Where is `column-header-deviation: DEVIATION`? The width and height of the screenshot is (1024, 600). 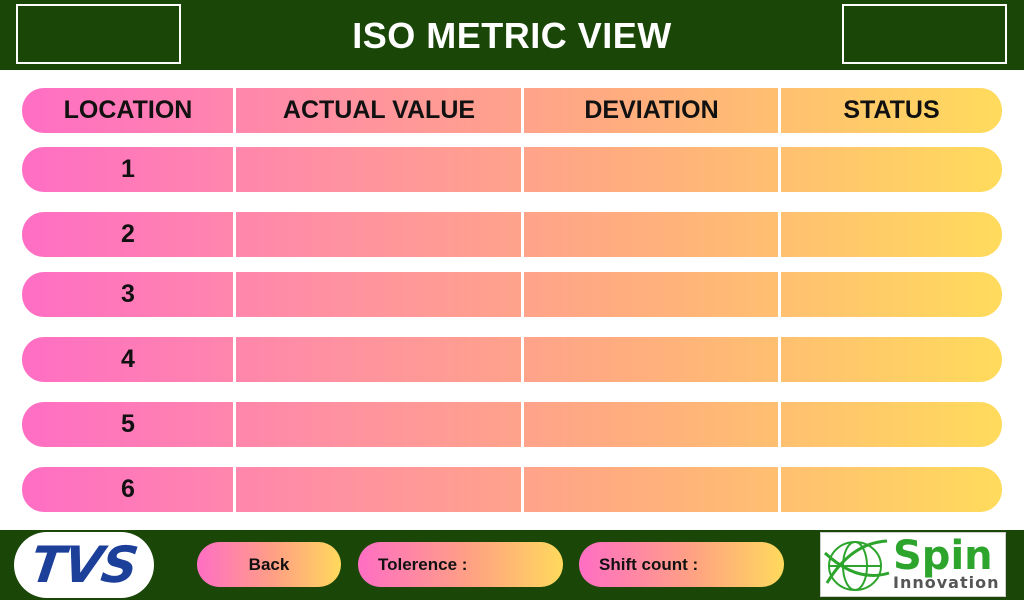 column-header-deviation: DEVIATION is located at coordinates (651, 110).